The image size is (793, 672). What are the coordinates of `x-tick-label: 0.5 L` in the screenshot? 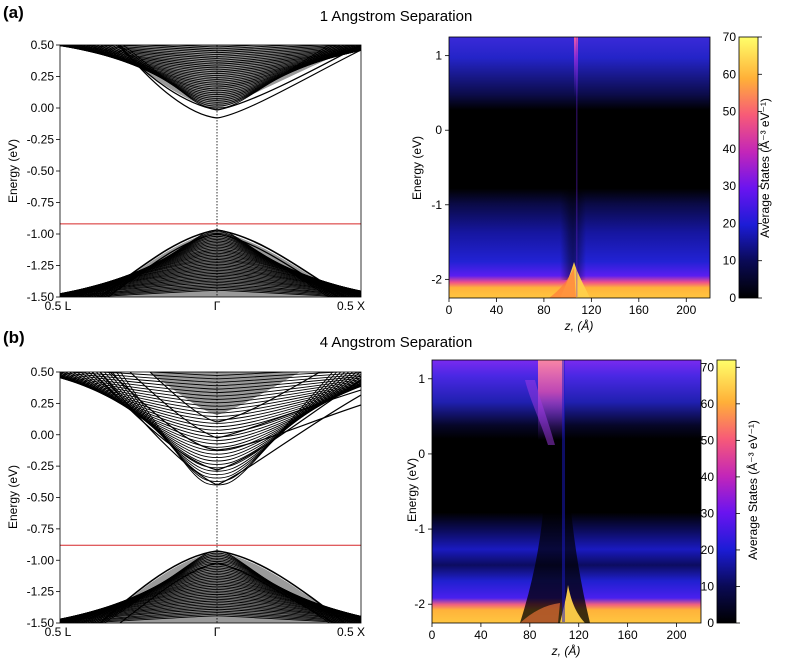 It's located at (58, 306).